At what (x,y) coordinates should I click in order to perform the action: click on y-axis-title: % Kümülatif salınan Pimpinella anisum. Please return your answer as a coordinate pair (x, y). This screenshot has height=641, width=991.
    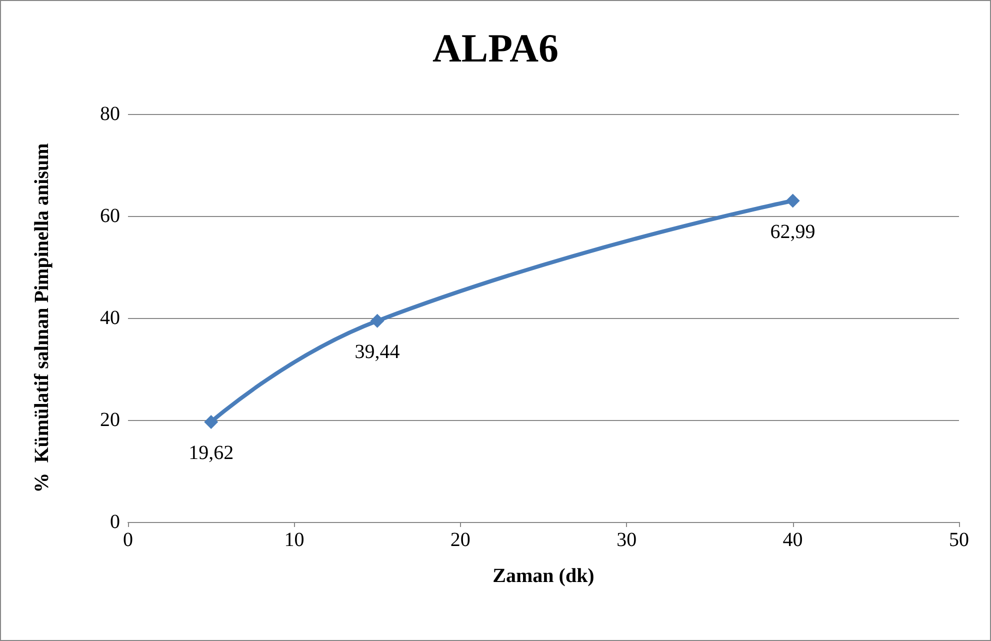
    Looking at the image, I should click on (42, 317).